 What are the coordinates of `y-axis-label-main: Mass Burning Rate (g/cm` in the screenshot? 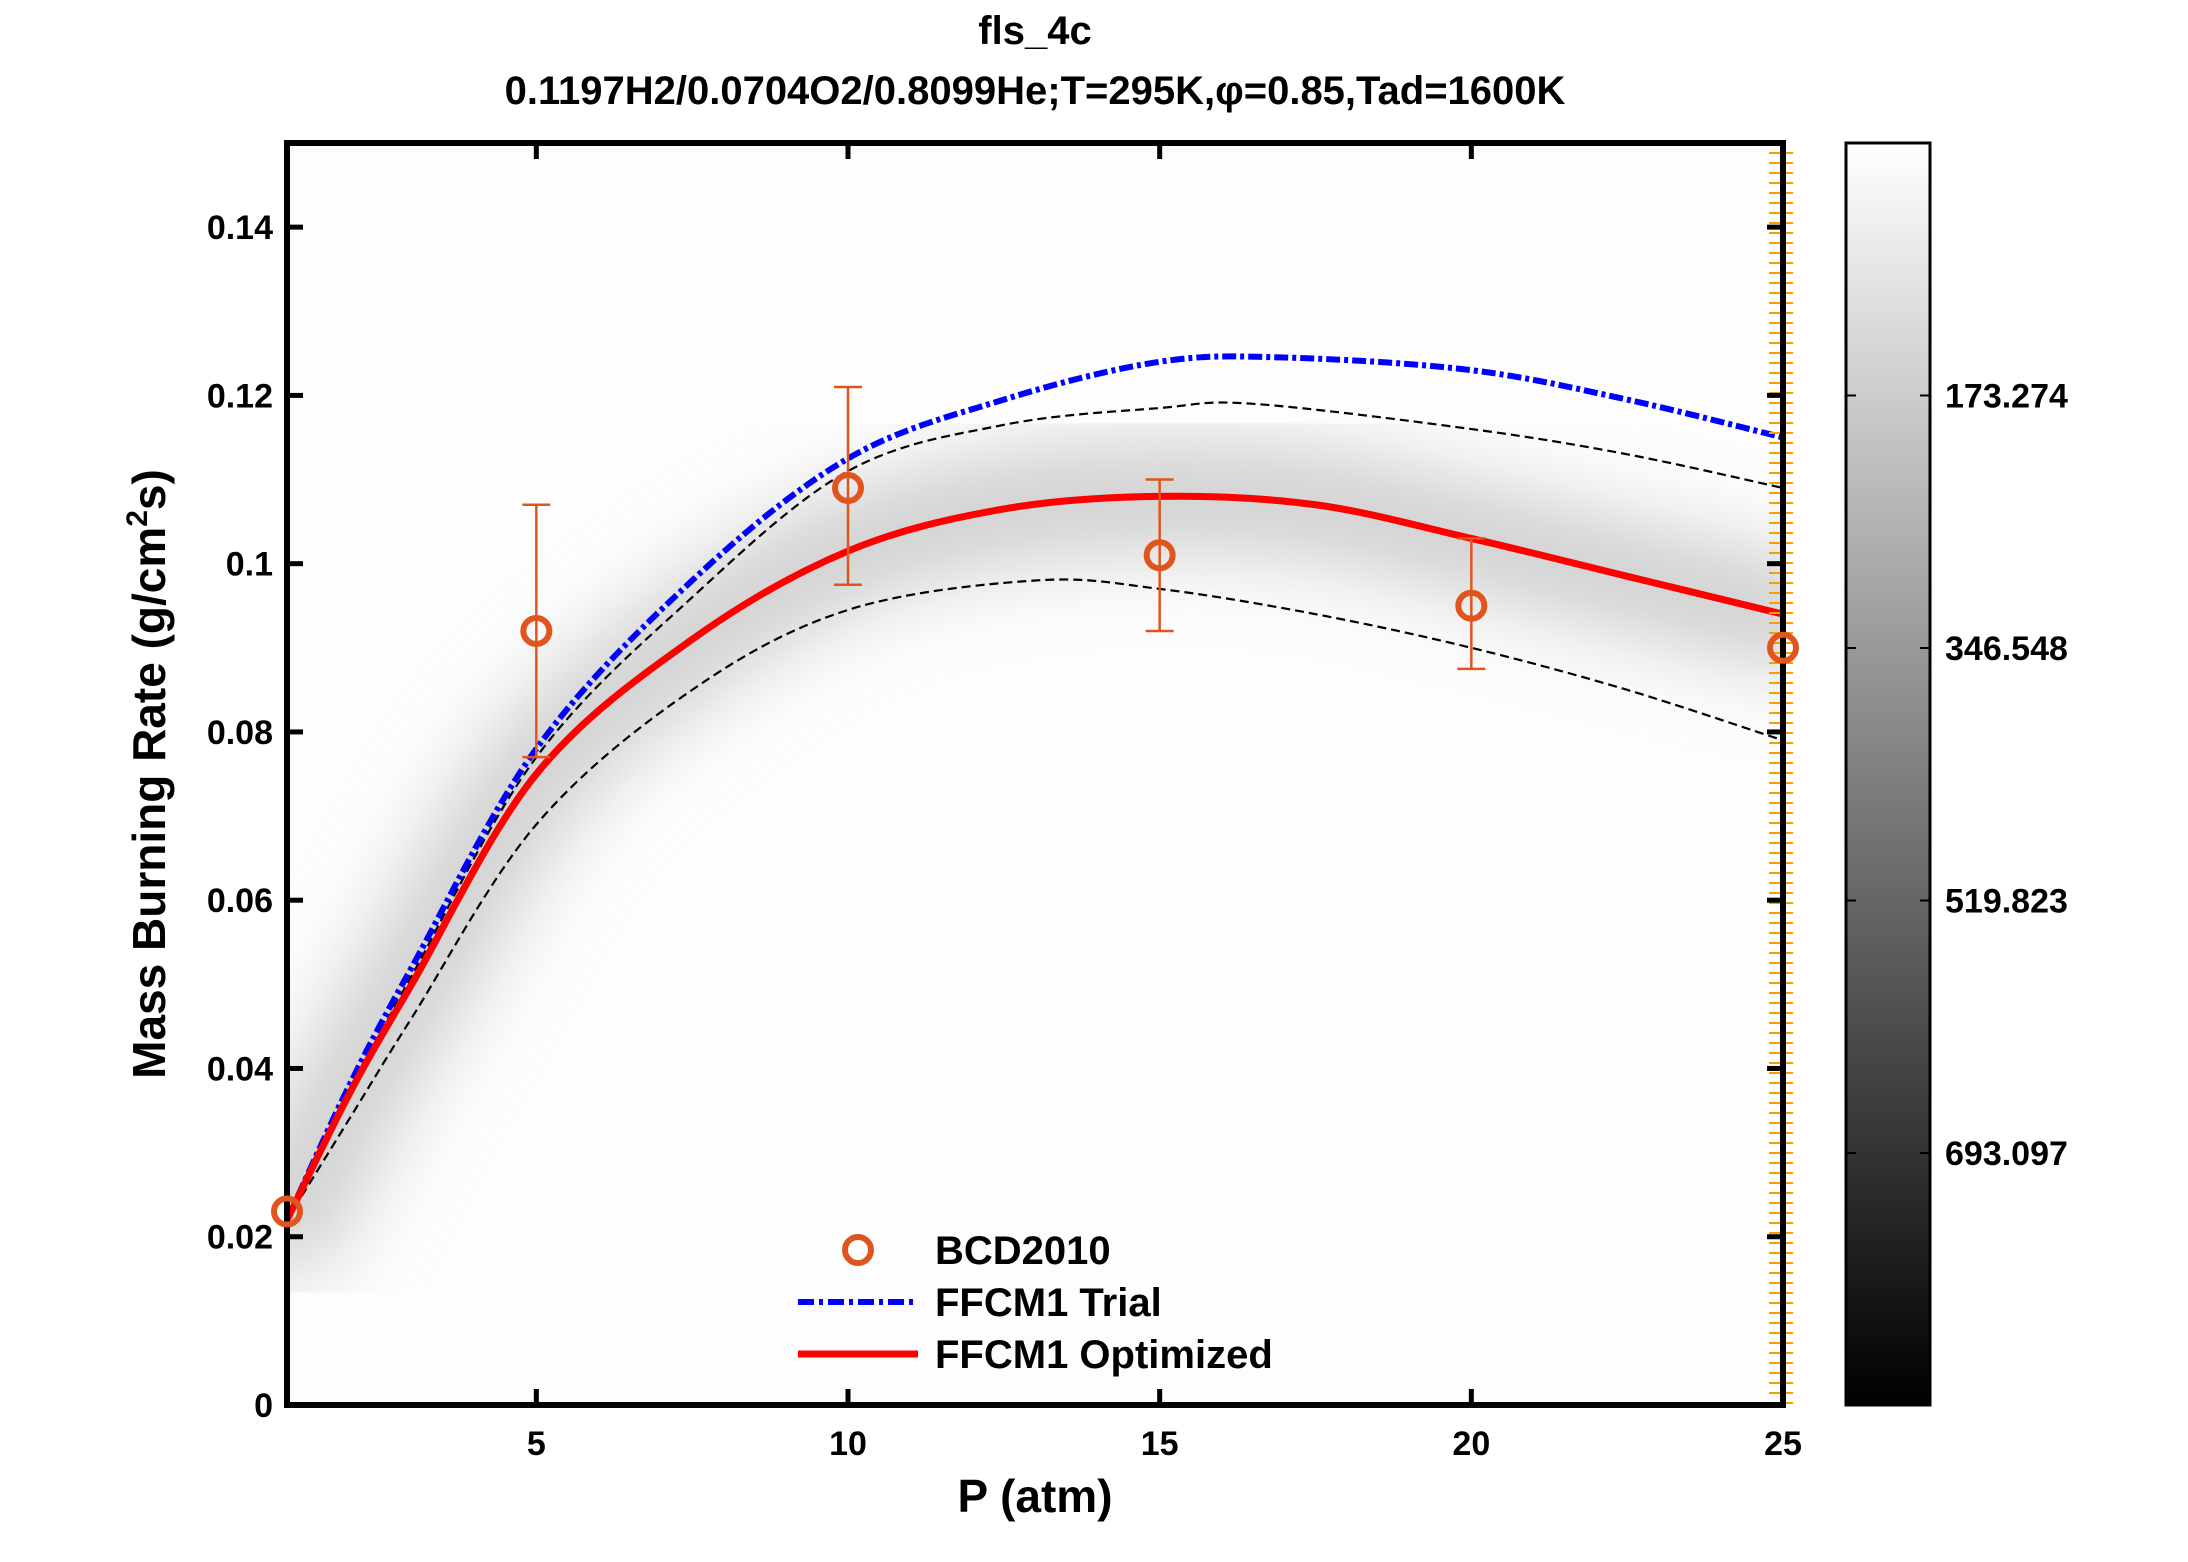 It's located at (149, 803).